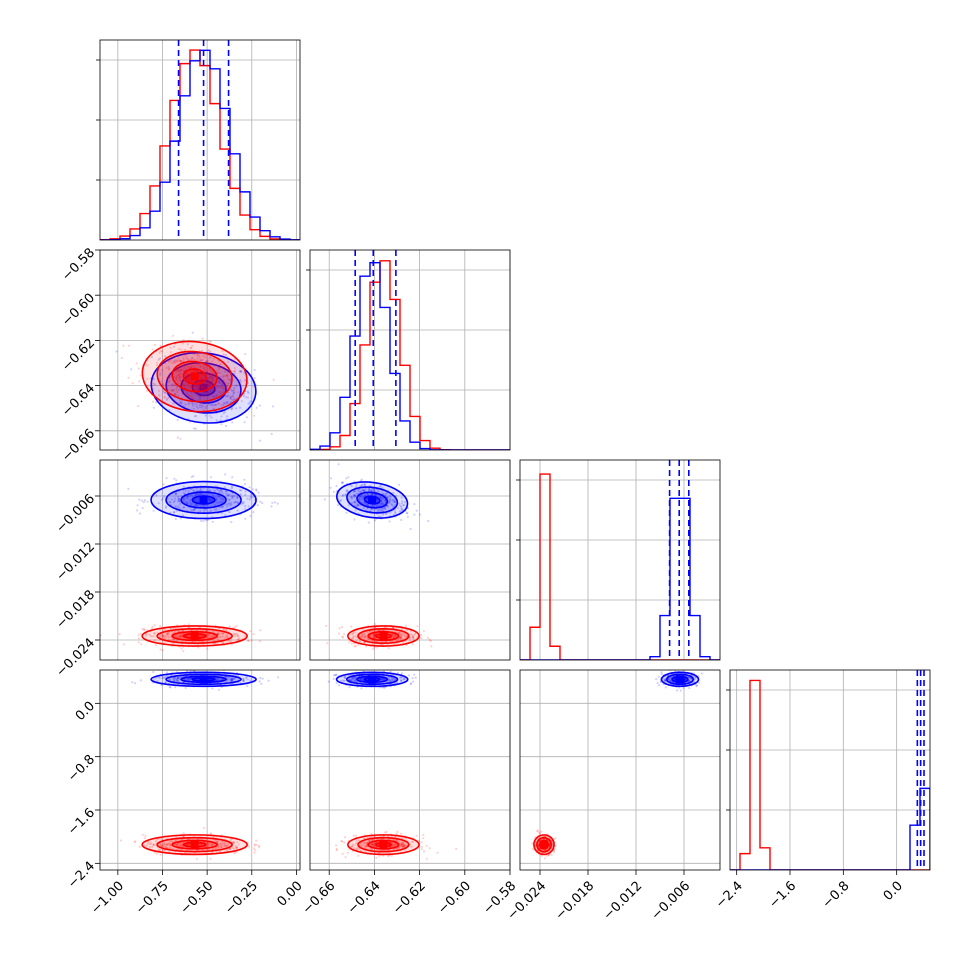 This screenshot has height=970, width=970. What do you see at coordinates (78, 355) in the screenshot?
I see `y-tick-label: −0.62` at bounding box center [78, 355].